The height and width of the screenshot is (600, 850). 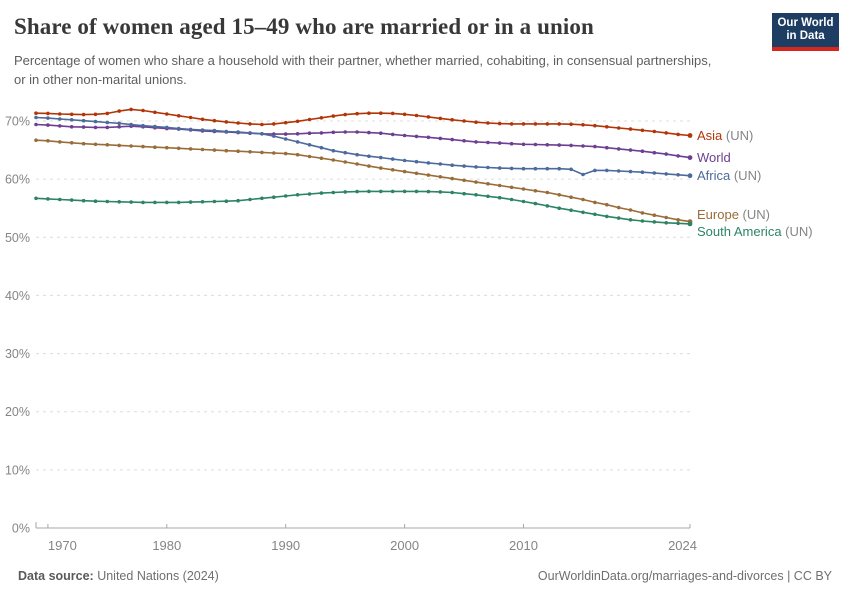 What do you see at coordinates (725, 135) in the screenshot?
I see `legend-label-asia-un: Asia (UN)` at bounding box center [725, 135].